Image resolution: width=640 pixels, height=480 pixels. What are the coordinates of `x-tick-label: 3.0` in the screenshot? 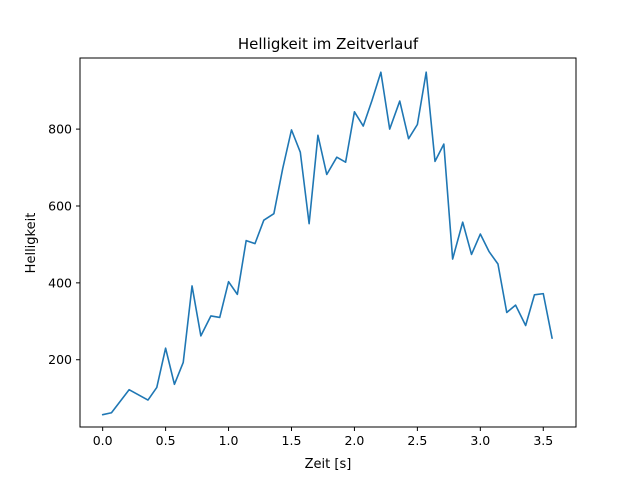 It's located at (480, 440).